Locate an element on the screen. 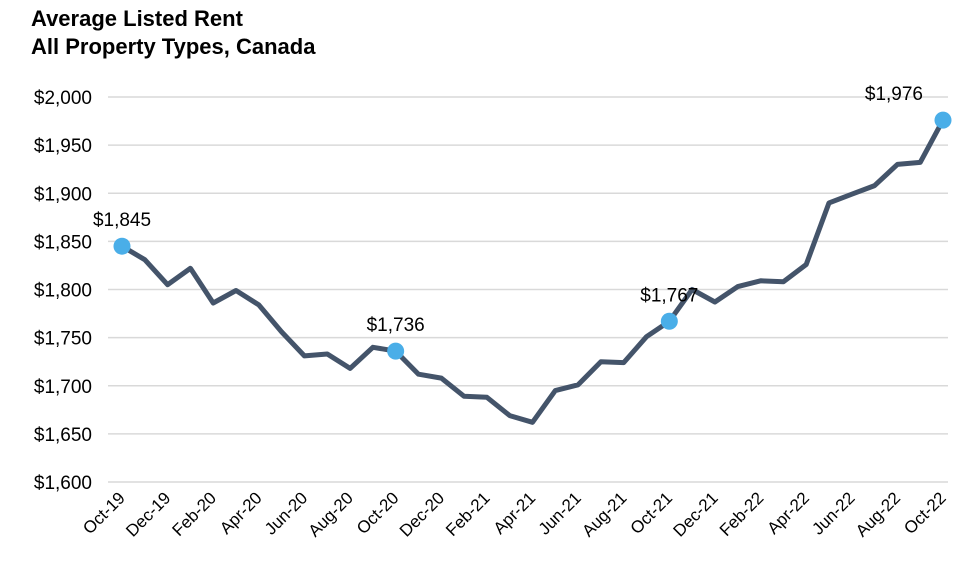  data-label: $1,736 is located at coordinates (396, 325).